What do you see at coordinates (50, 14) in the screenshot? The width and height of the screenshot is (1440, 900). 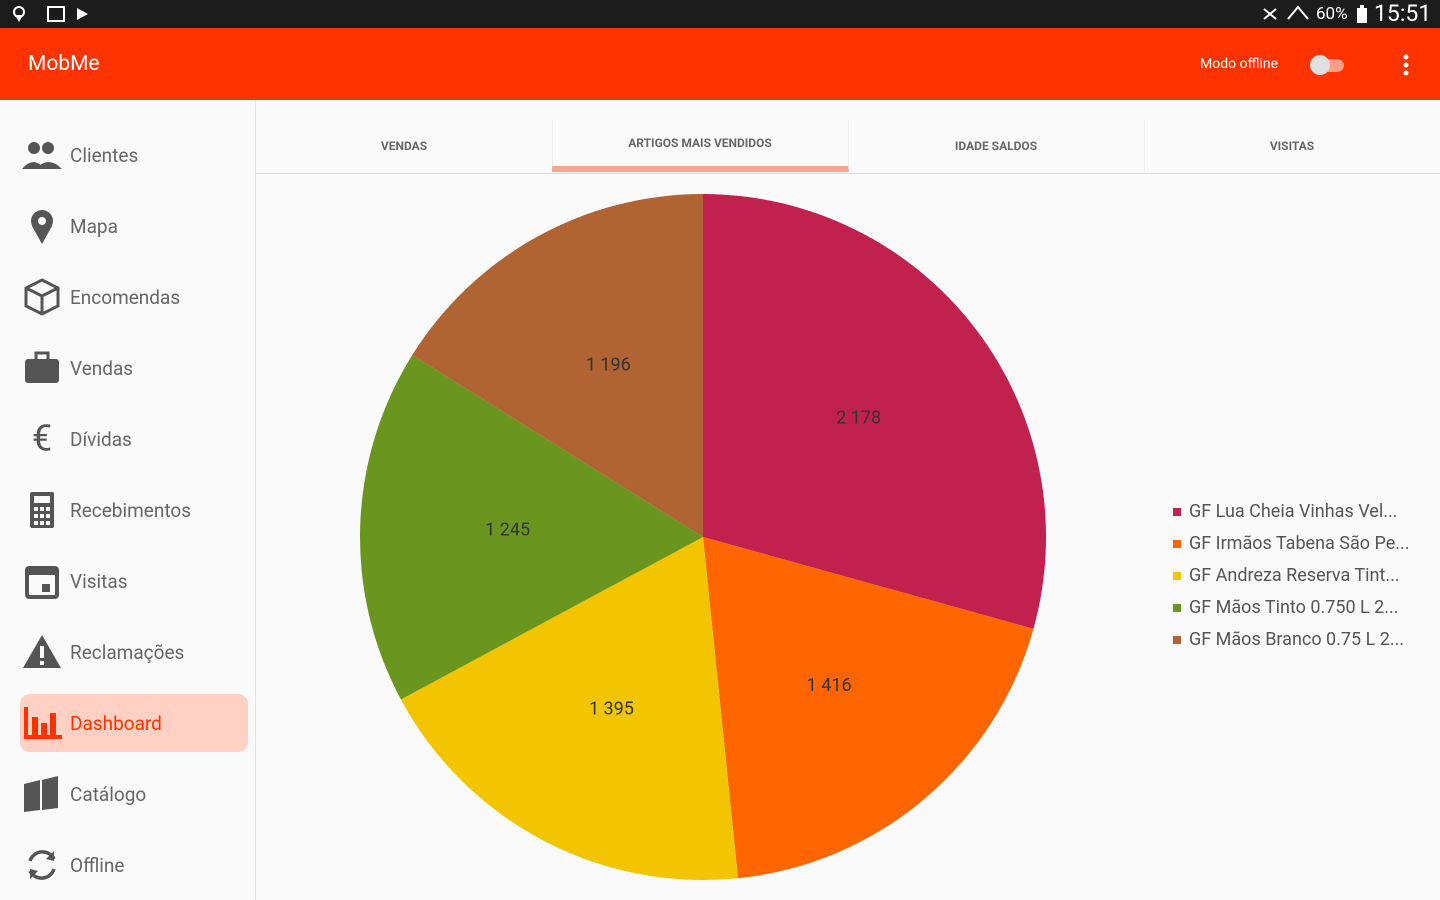 I see `status-icons` at bounding box center [50, 14].